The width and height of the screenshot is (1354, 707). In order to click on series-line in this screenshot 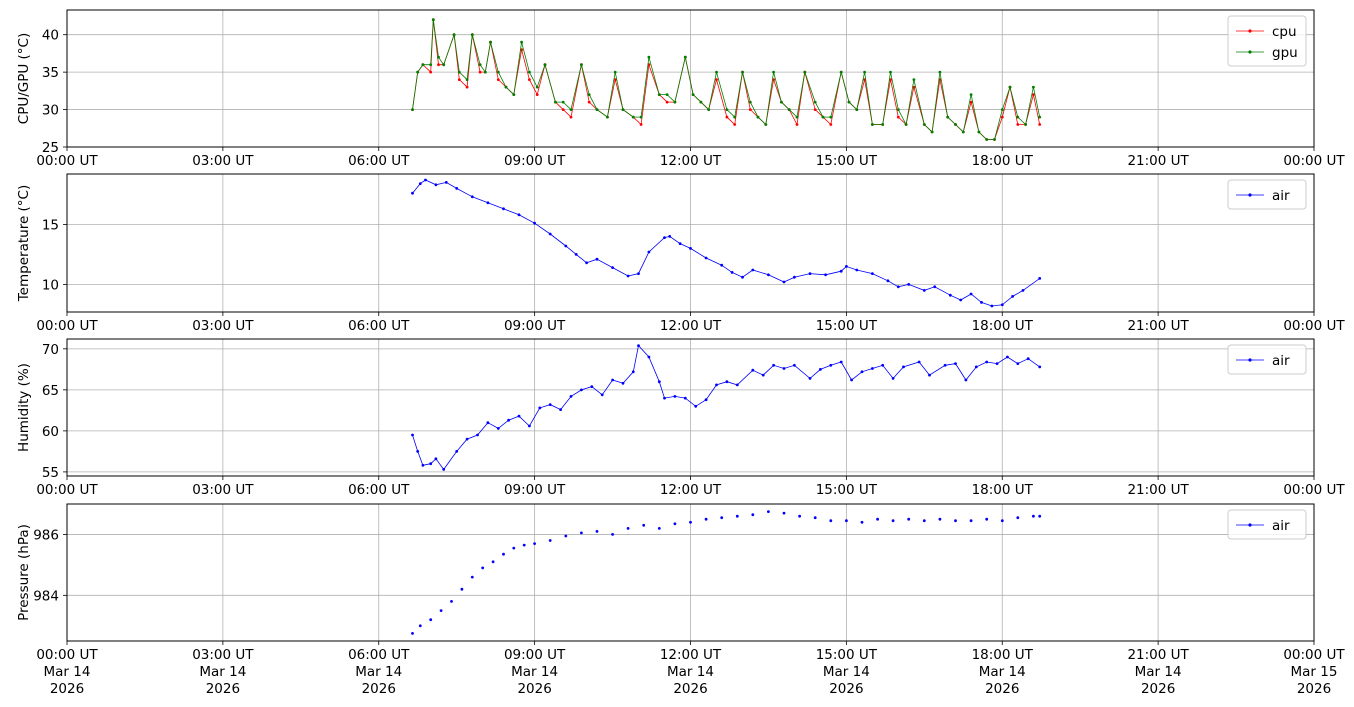, I will do `click(726, 79)`.